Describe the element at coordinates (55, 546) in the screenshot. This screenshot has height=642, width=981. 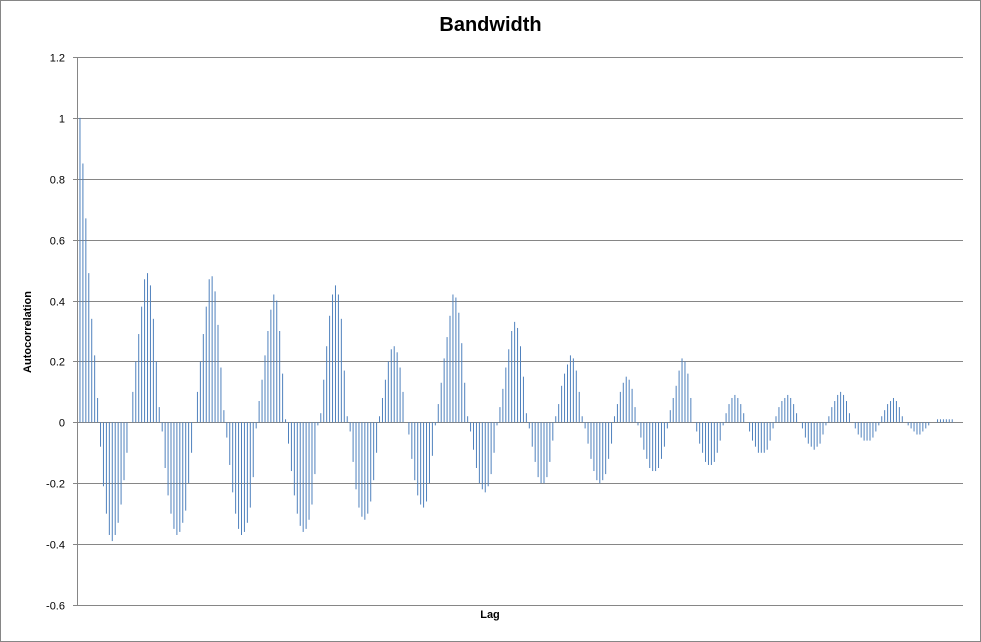
I see `y-tick-label: -0.4` at that location.